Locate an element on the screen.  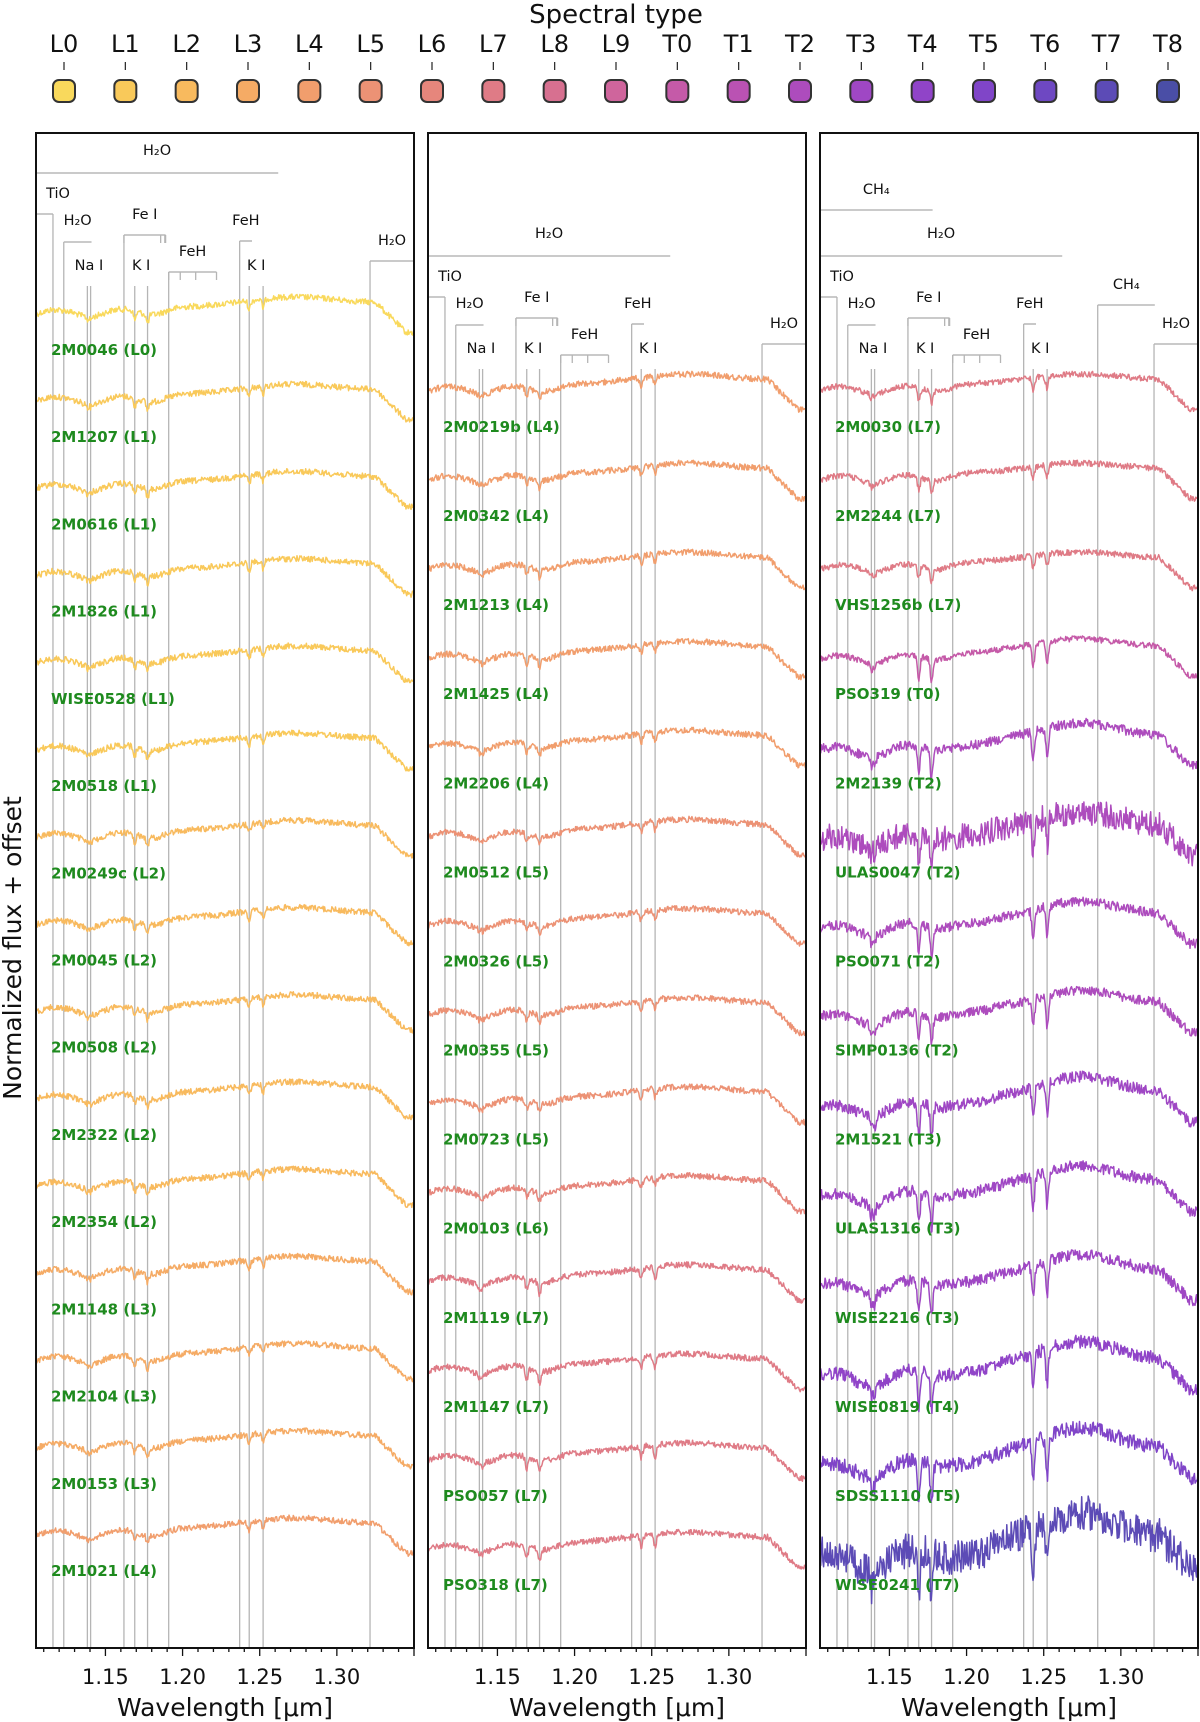
object-label: 2M0355 (L5) is located at coordinates (496, 1051).